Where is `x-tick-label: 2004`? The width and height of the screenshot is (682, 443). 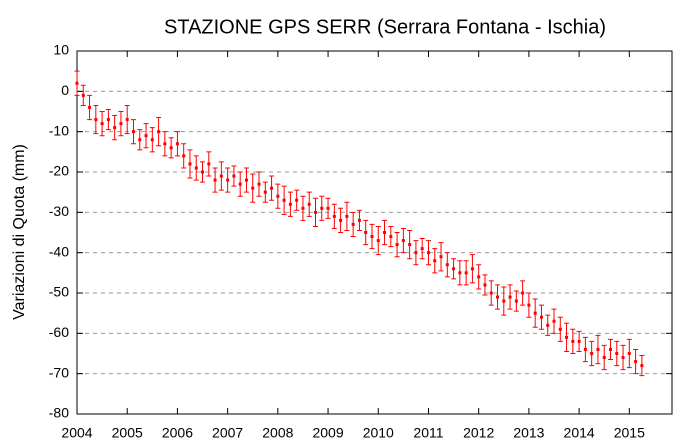
x-tick-label: 2004 is located at coordinates (76, 433).